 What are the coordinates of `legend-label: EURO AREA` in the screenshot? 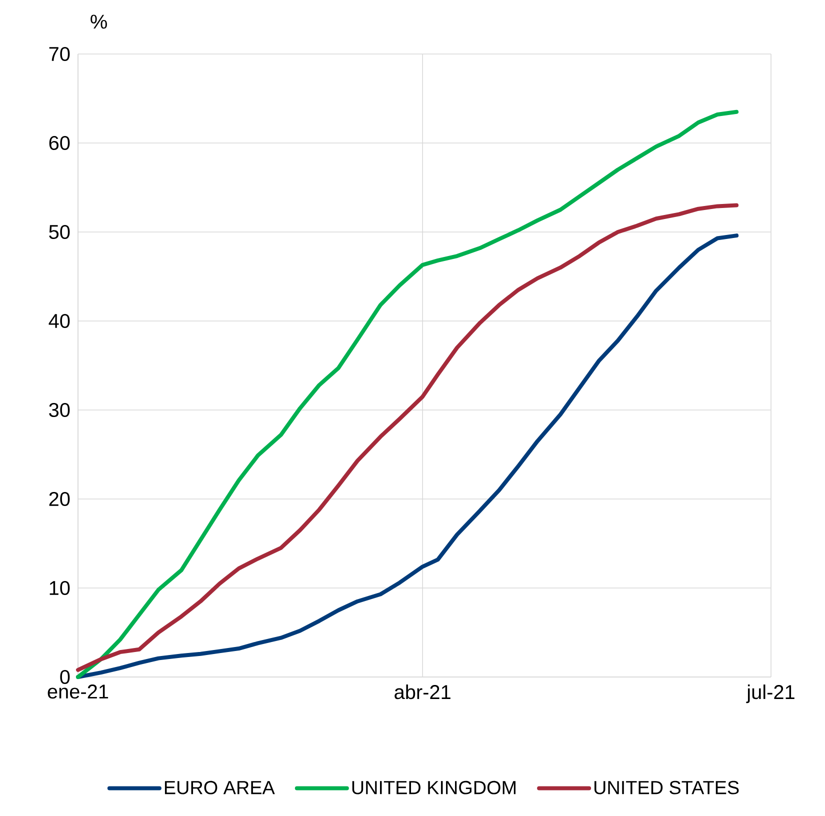 It's located at (219, 787).